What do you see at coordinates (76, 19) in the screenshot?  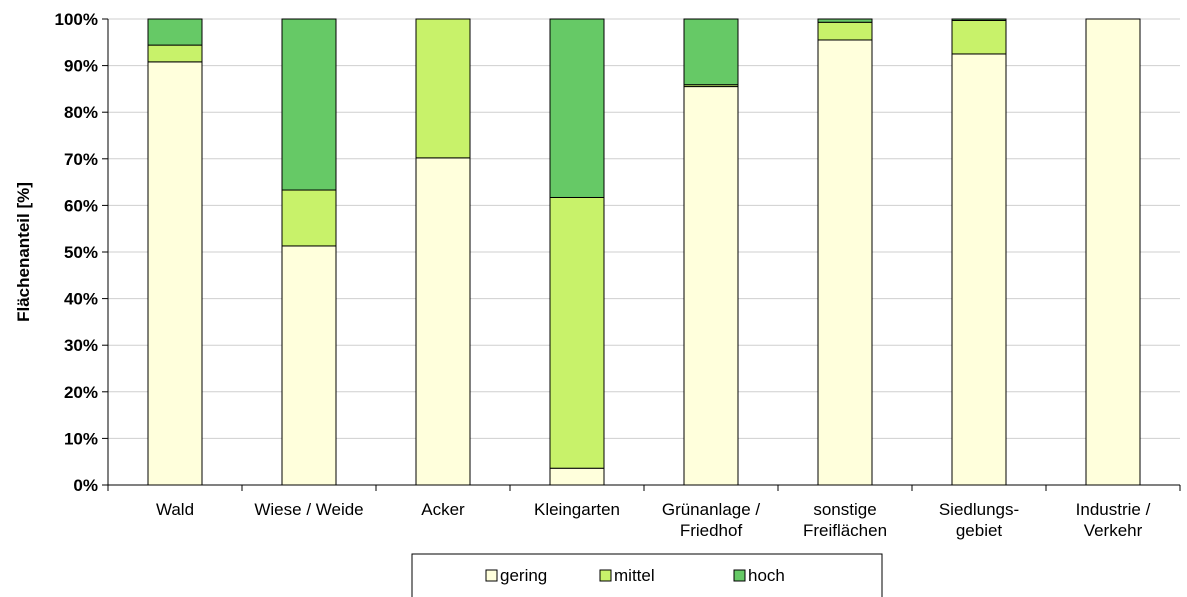 I see `y-tick-label: 100%` at bounding box center [76, 19].